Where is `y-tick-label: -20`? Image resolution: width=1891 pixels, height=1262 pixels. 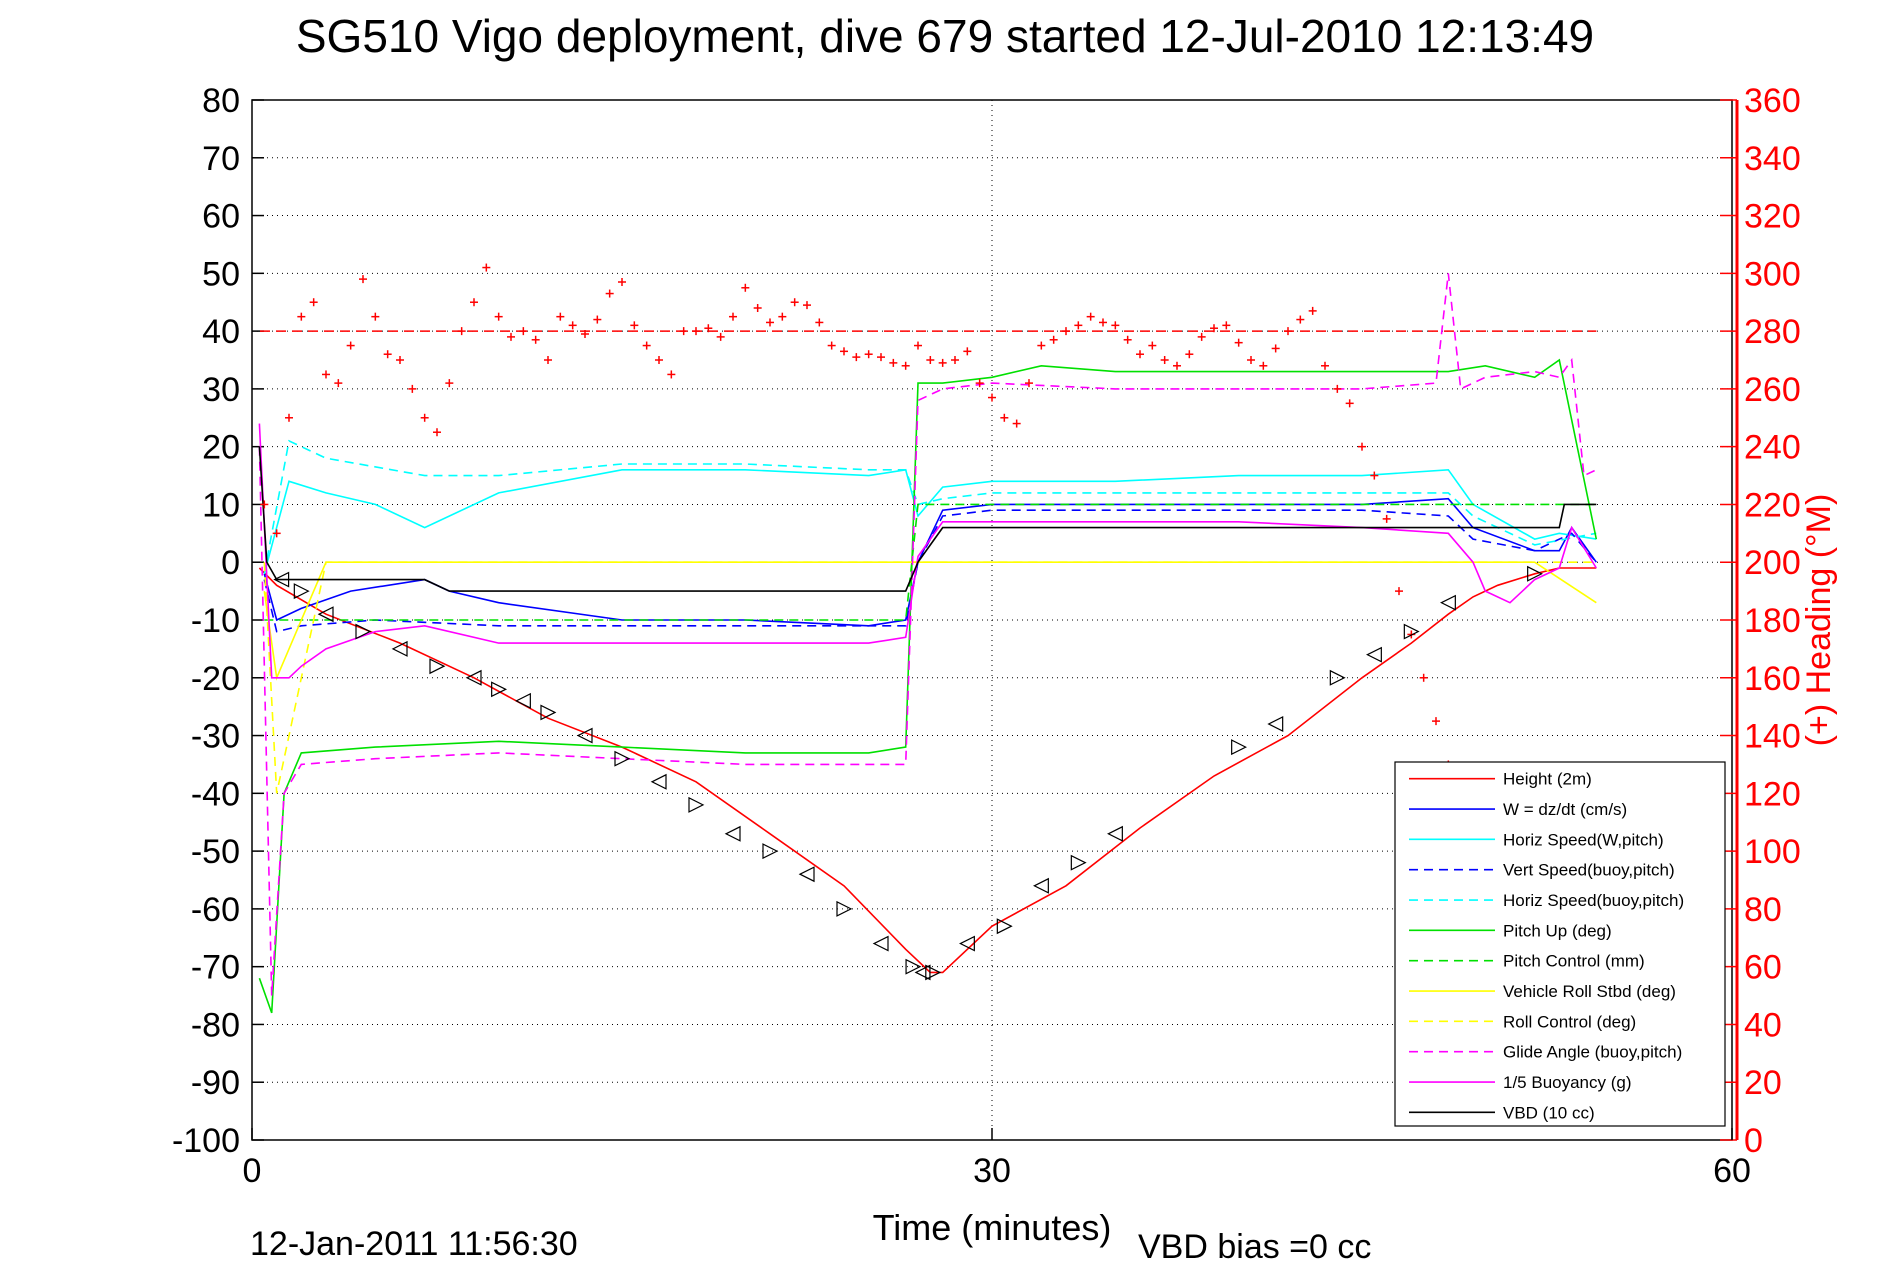
y-tick-label: -20 is located at coordinates (215, 679).